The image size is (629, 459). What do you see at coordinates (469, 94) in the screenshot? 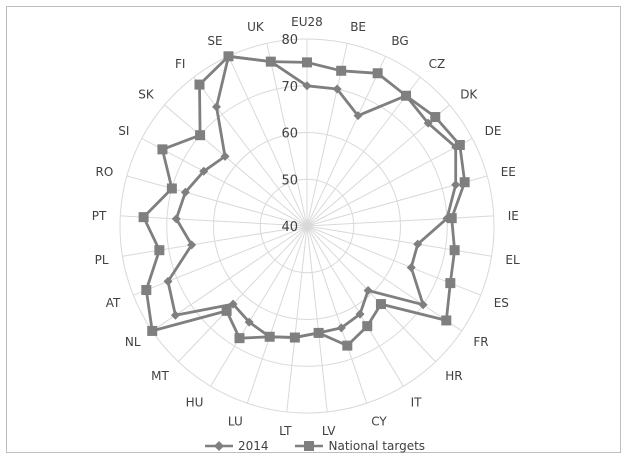
I see `category-label: DK` at bounding box center [469, 94].